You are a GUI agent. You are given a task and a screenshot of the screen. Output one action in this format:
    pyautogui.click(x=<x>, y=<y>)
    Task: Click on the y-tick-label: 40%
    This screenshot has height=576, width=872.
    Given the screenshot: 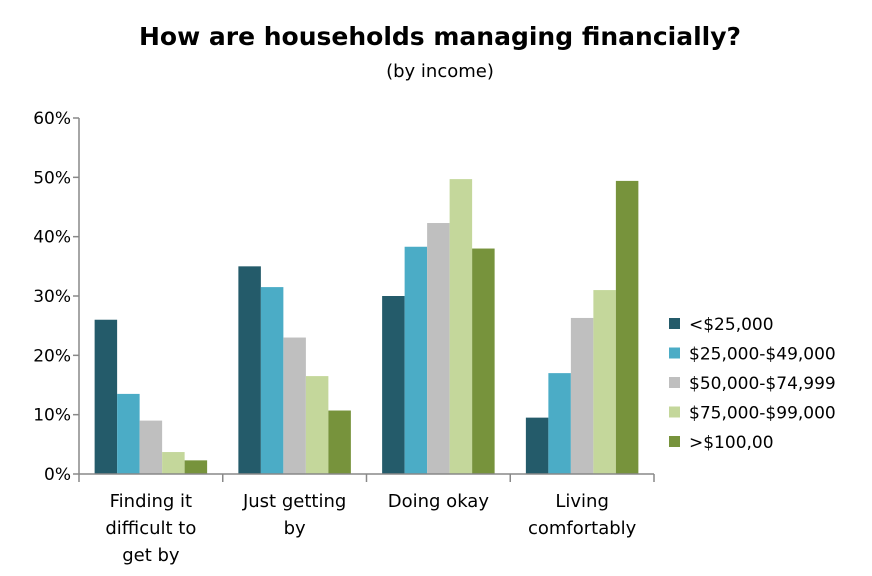 What is the action you would take?
    pyautogui.click(x=52, y=238)
    